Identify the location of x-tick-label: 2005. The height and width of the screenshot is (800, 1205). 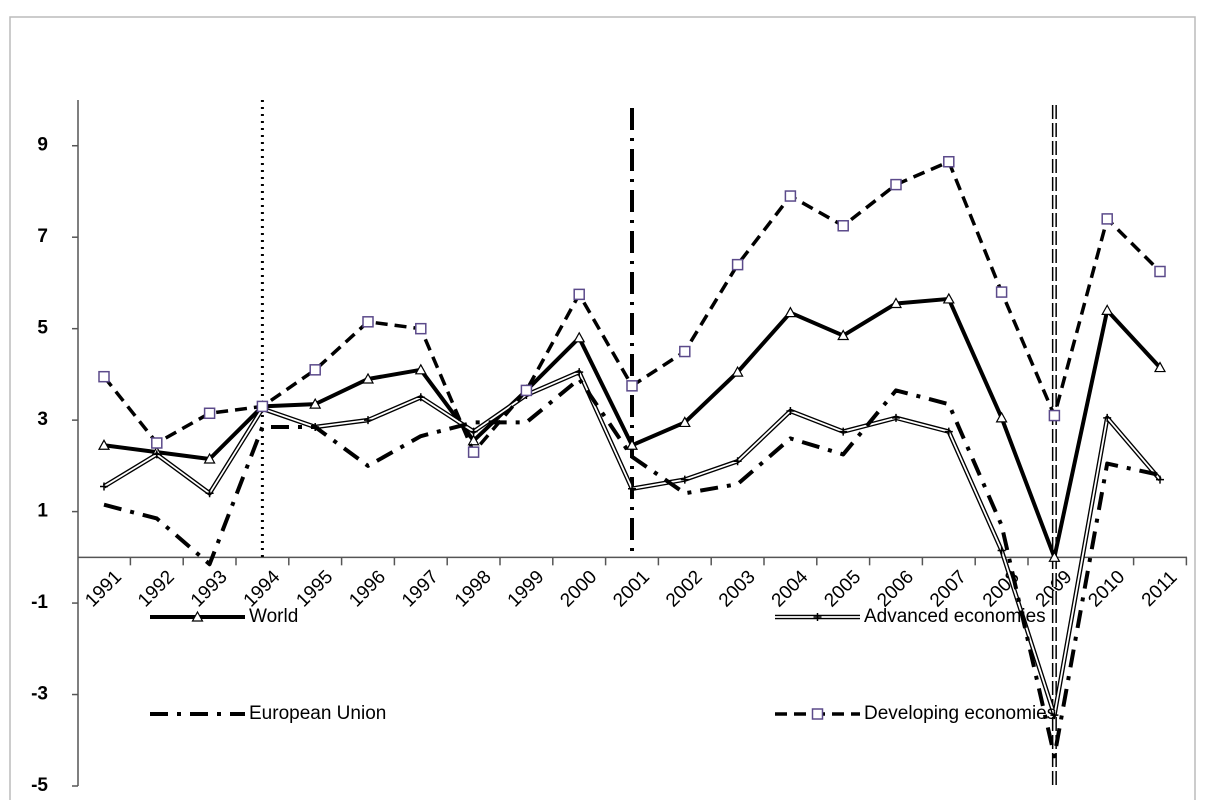
(842, 589).